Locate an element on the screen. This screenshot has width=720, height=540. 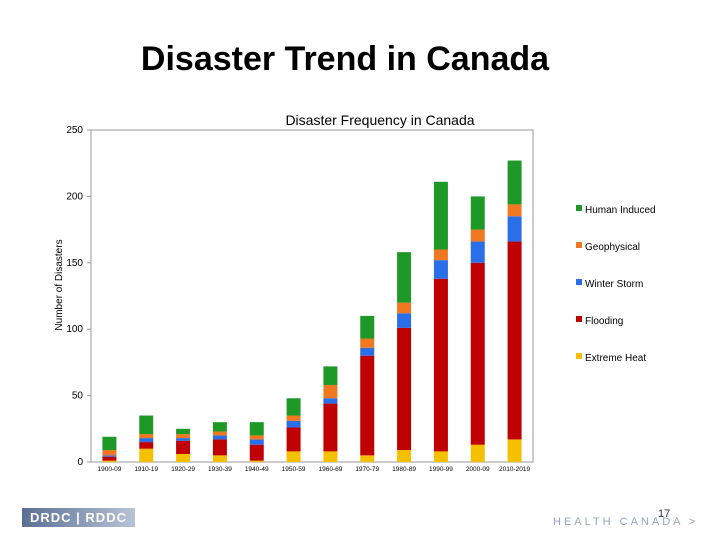
legend-label: Winter Storm is located at coordinates (614, 284).